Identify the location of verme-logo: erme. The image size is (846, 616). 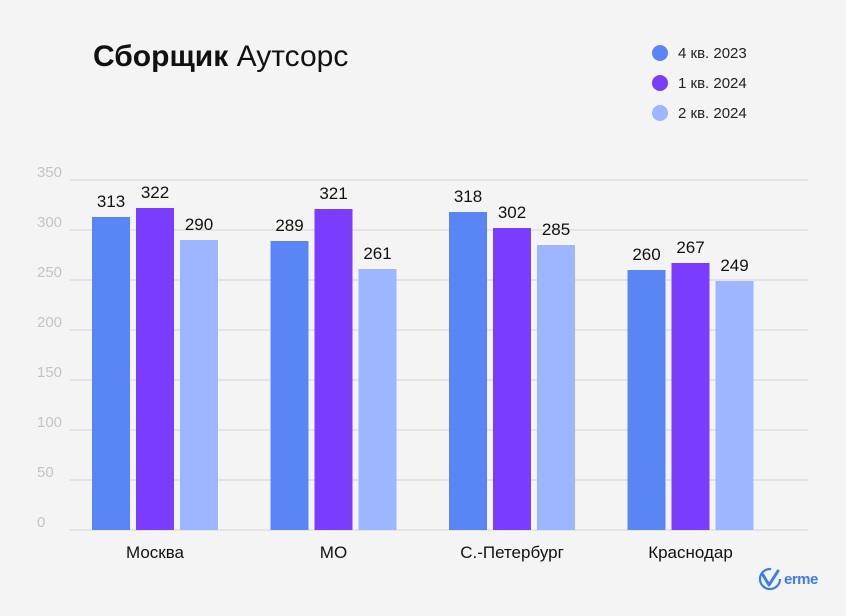
(788, 579).